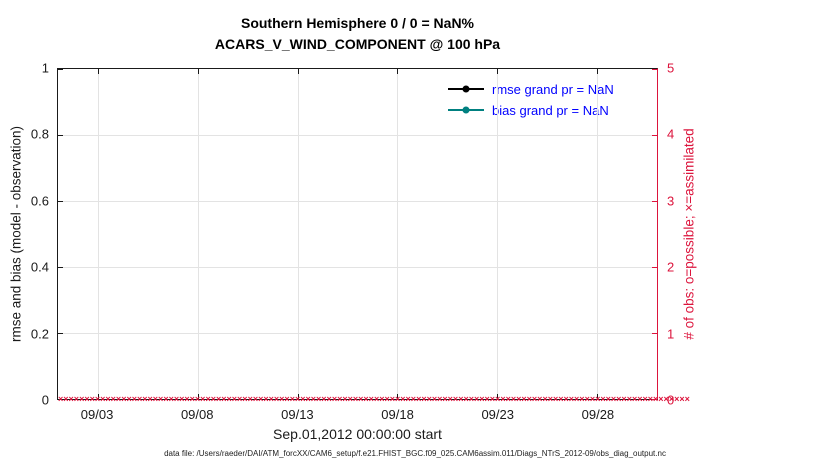 The image size is (830, 470). I want to click on title-line-2: ACARS_V_WIND_COMPONENT @ 100 hPa, so click(357, 44).